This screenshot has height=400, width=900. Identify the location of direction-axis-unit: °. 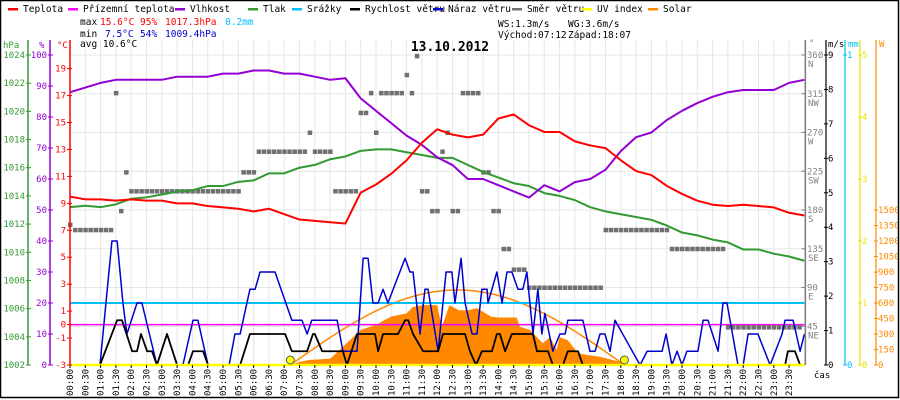
(811, 44).